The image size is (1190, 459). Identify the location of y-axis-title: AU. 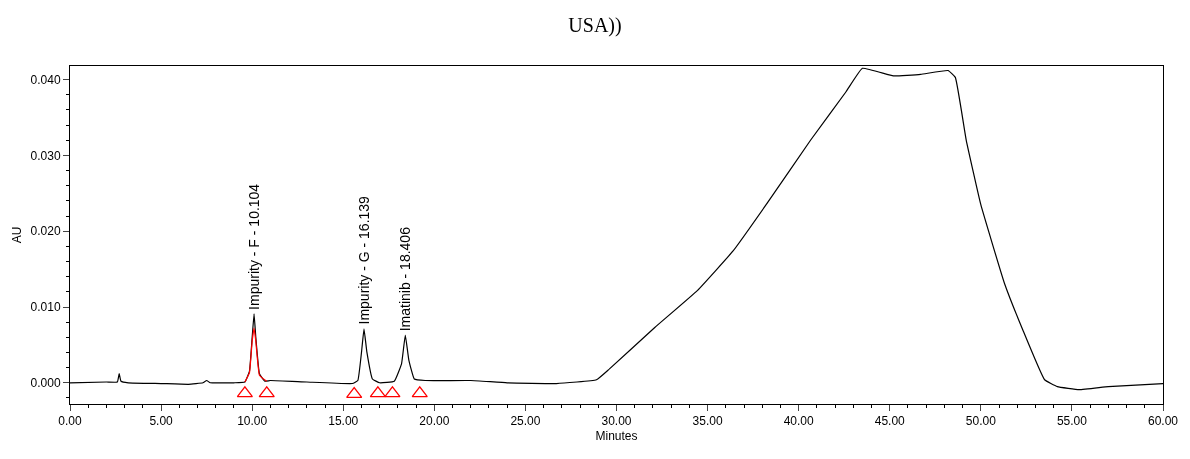
(16, 235).